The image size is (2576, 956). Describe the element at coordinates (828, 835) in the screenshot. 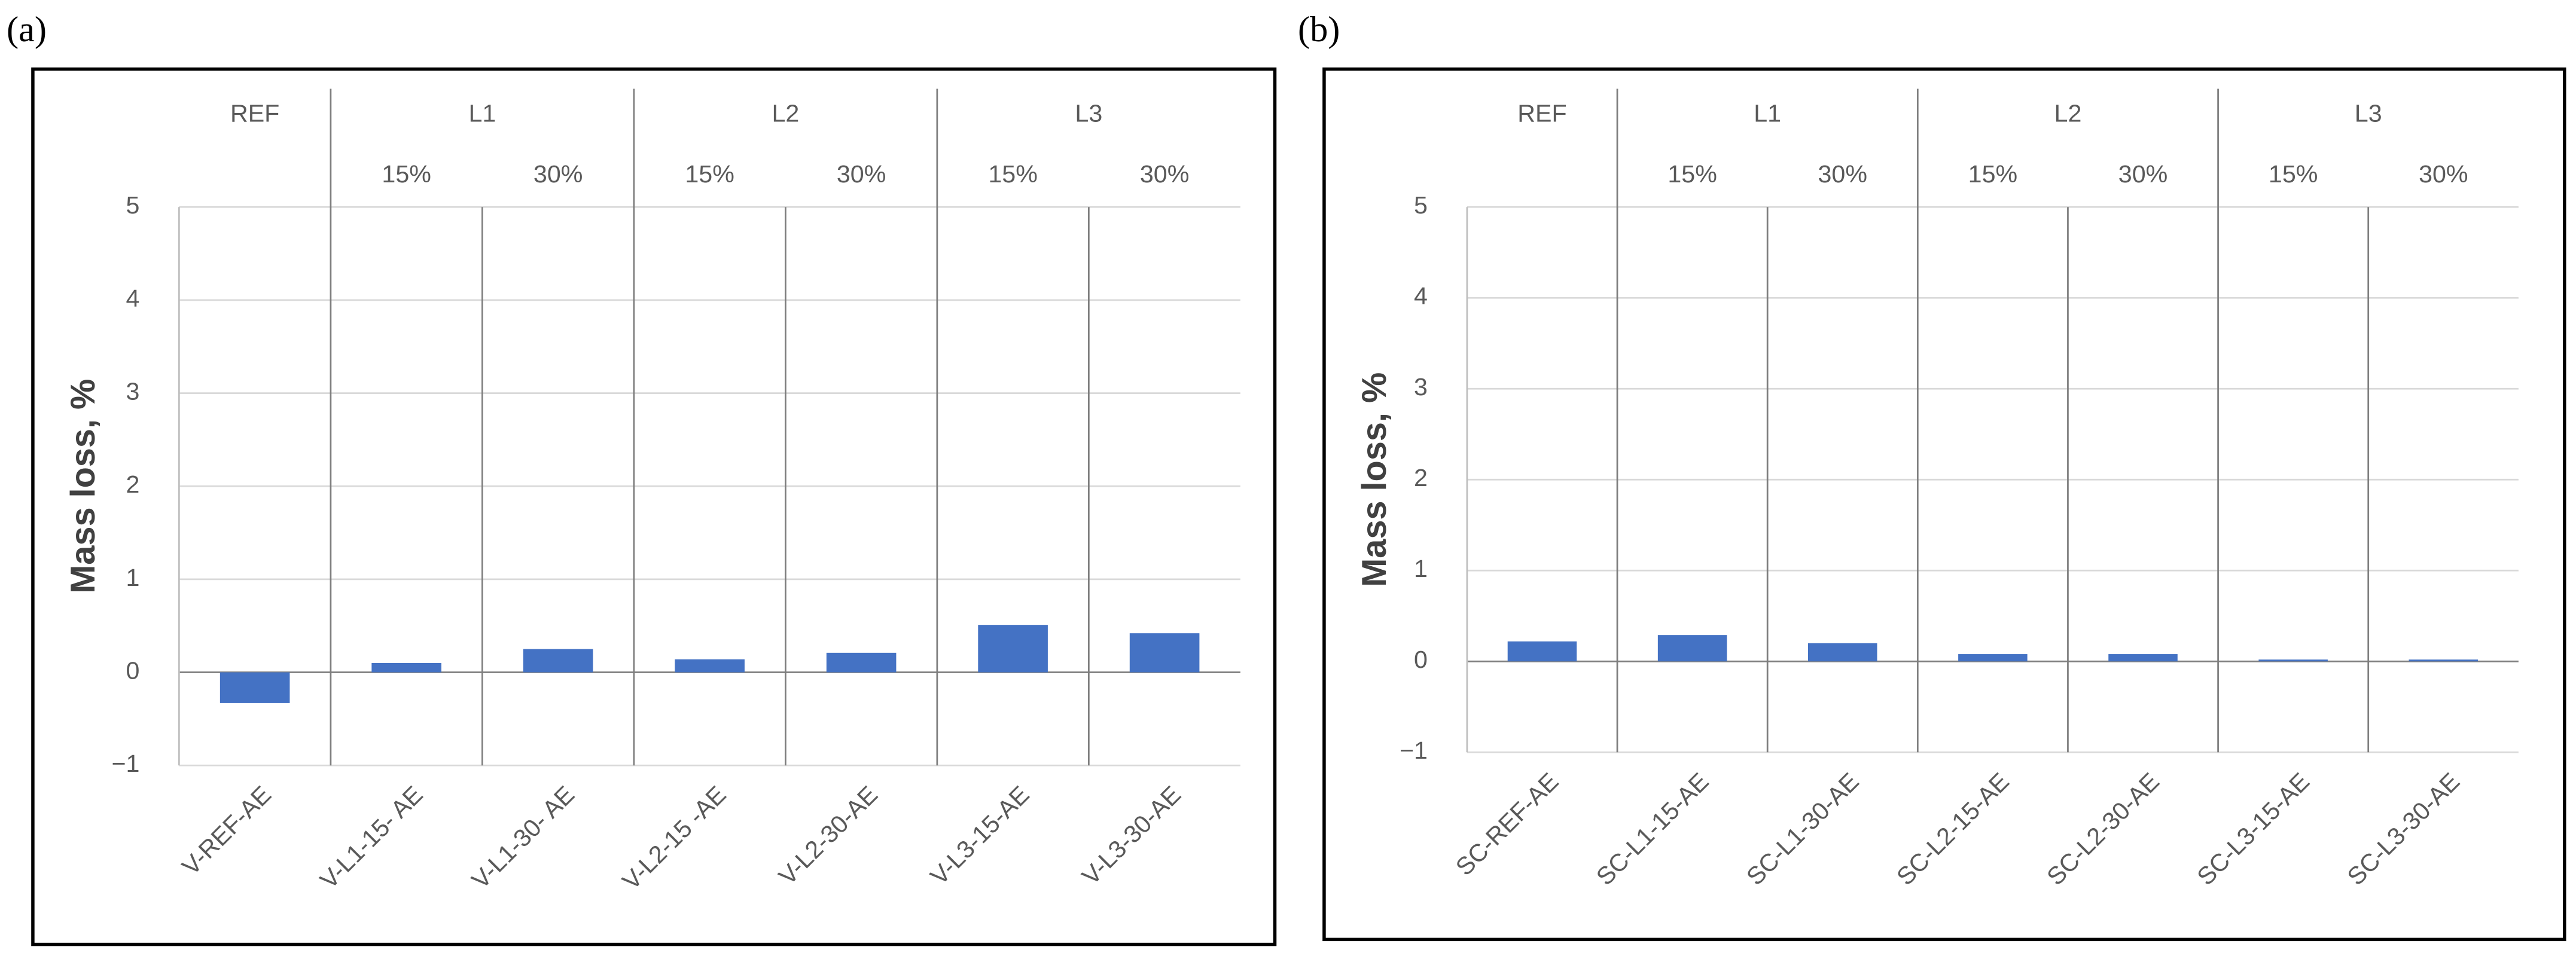

I see `x-tick-label: V-L2-30-AE` at that location.